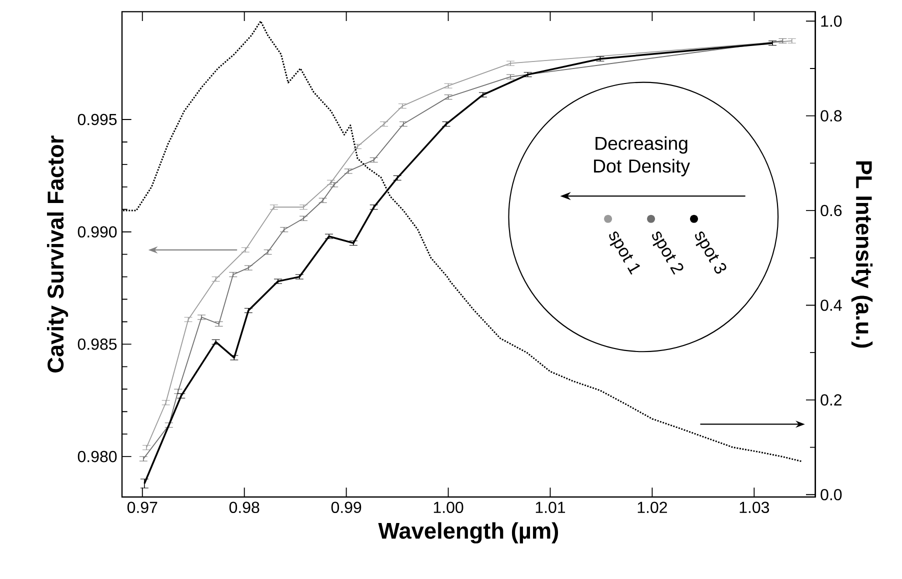 The width and height of the screenshot is (902, 579). What do you see at coordinates (97, 456) in the screenshot?
I see `y-tick-label: 0.980` at bounding box center [97, 456].